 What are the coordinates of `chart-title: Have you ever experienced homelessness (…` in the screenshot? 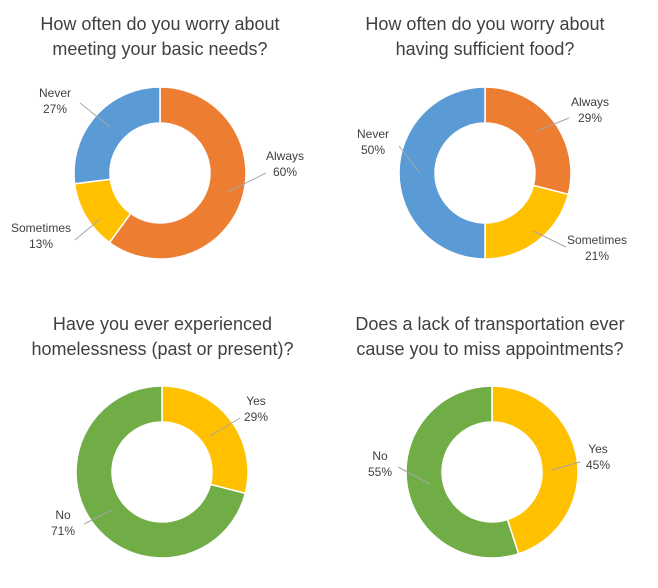 It's located at (162, 337).